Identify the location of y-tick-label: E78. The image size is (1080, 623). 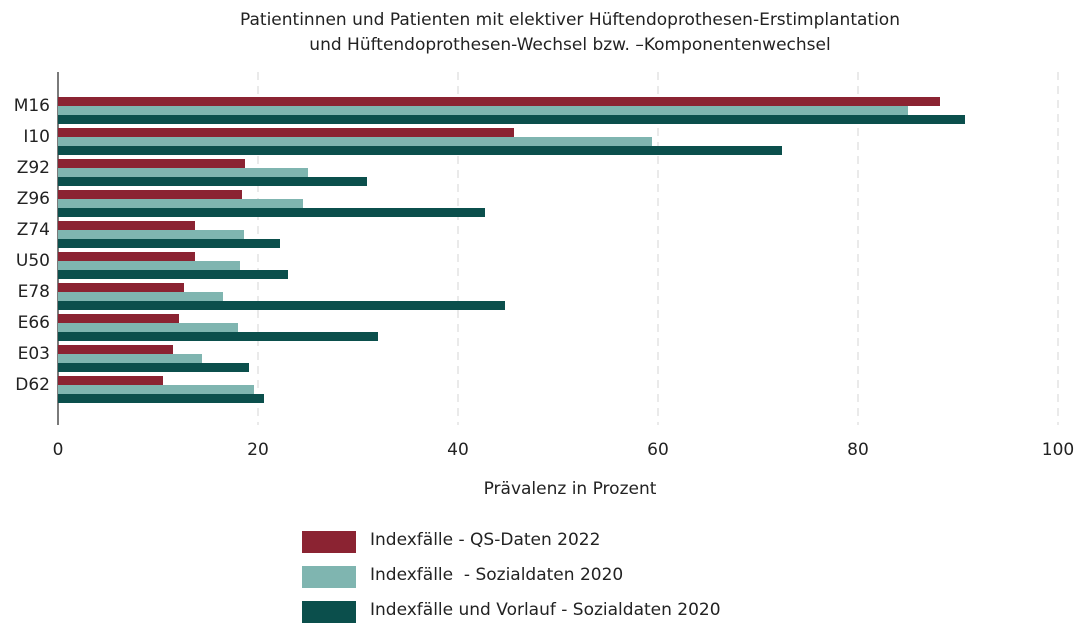
(34, 292).